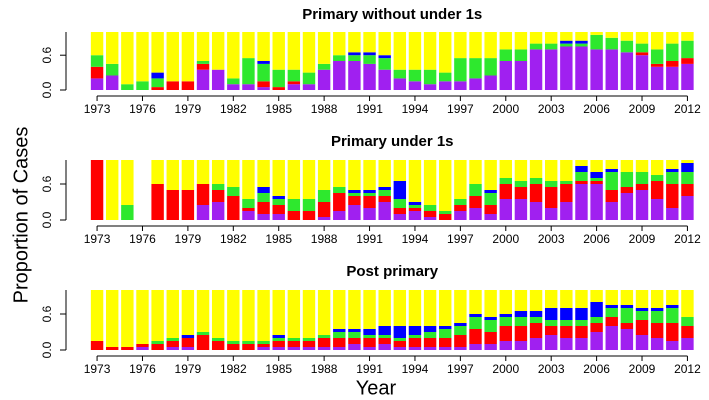 This screenshot has height=400, width=709. What do you see at coordinates (47, 183) in the screenshot?
I see `y-tick-label: 0.6` at bounding box center [47, 183].